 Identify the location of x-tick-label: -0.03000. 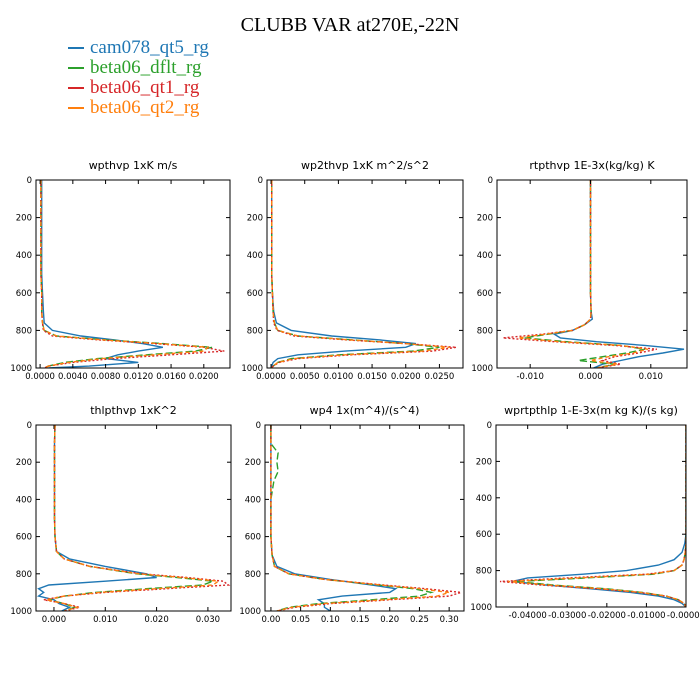
(567, 616).